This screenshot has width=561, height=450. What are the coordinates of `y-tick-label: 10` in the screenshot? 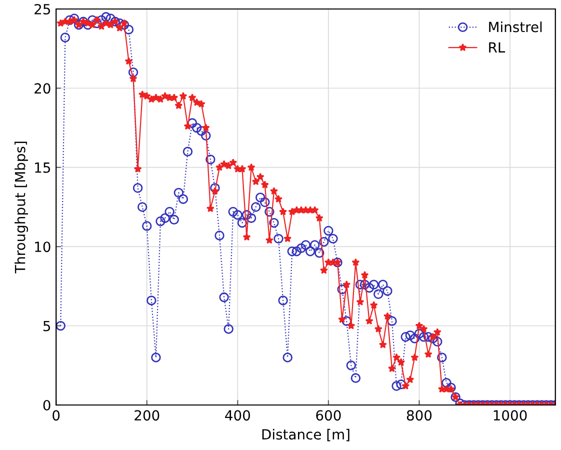 It's located at (42, 247).